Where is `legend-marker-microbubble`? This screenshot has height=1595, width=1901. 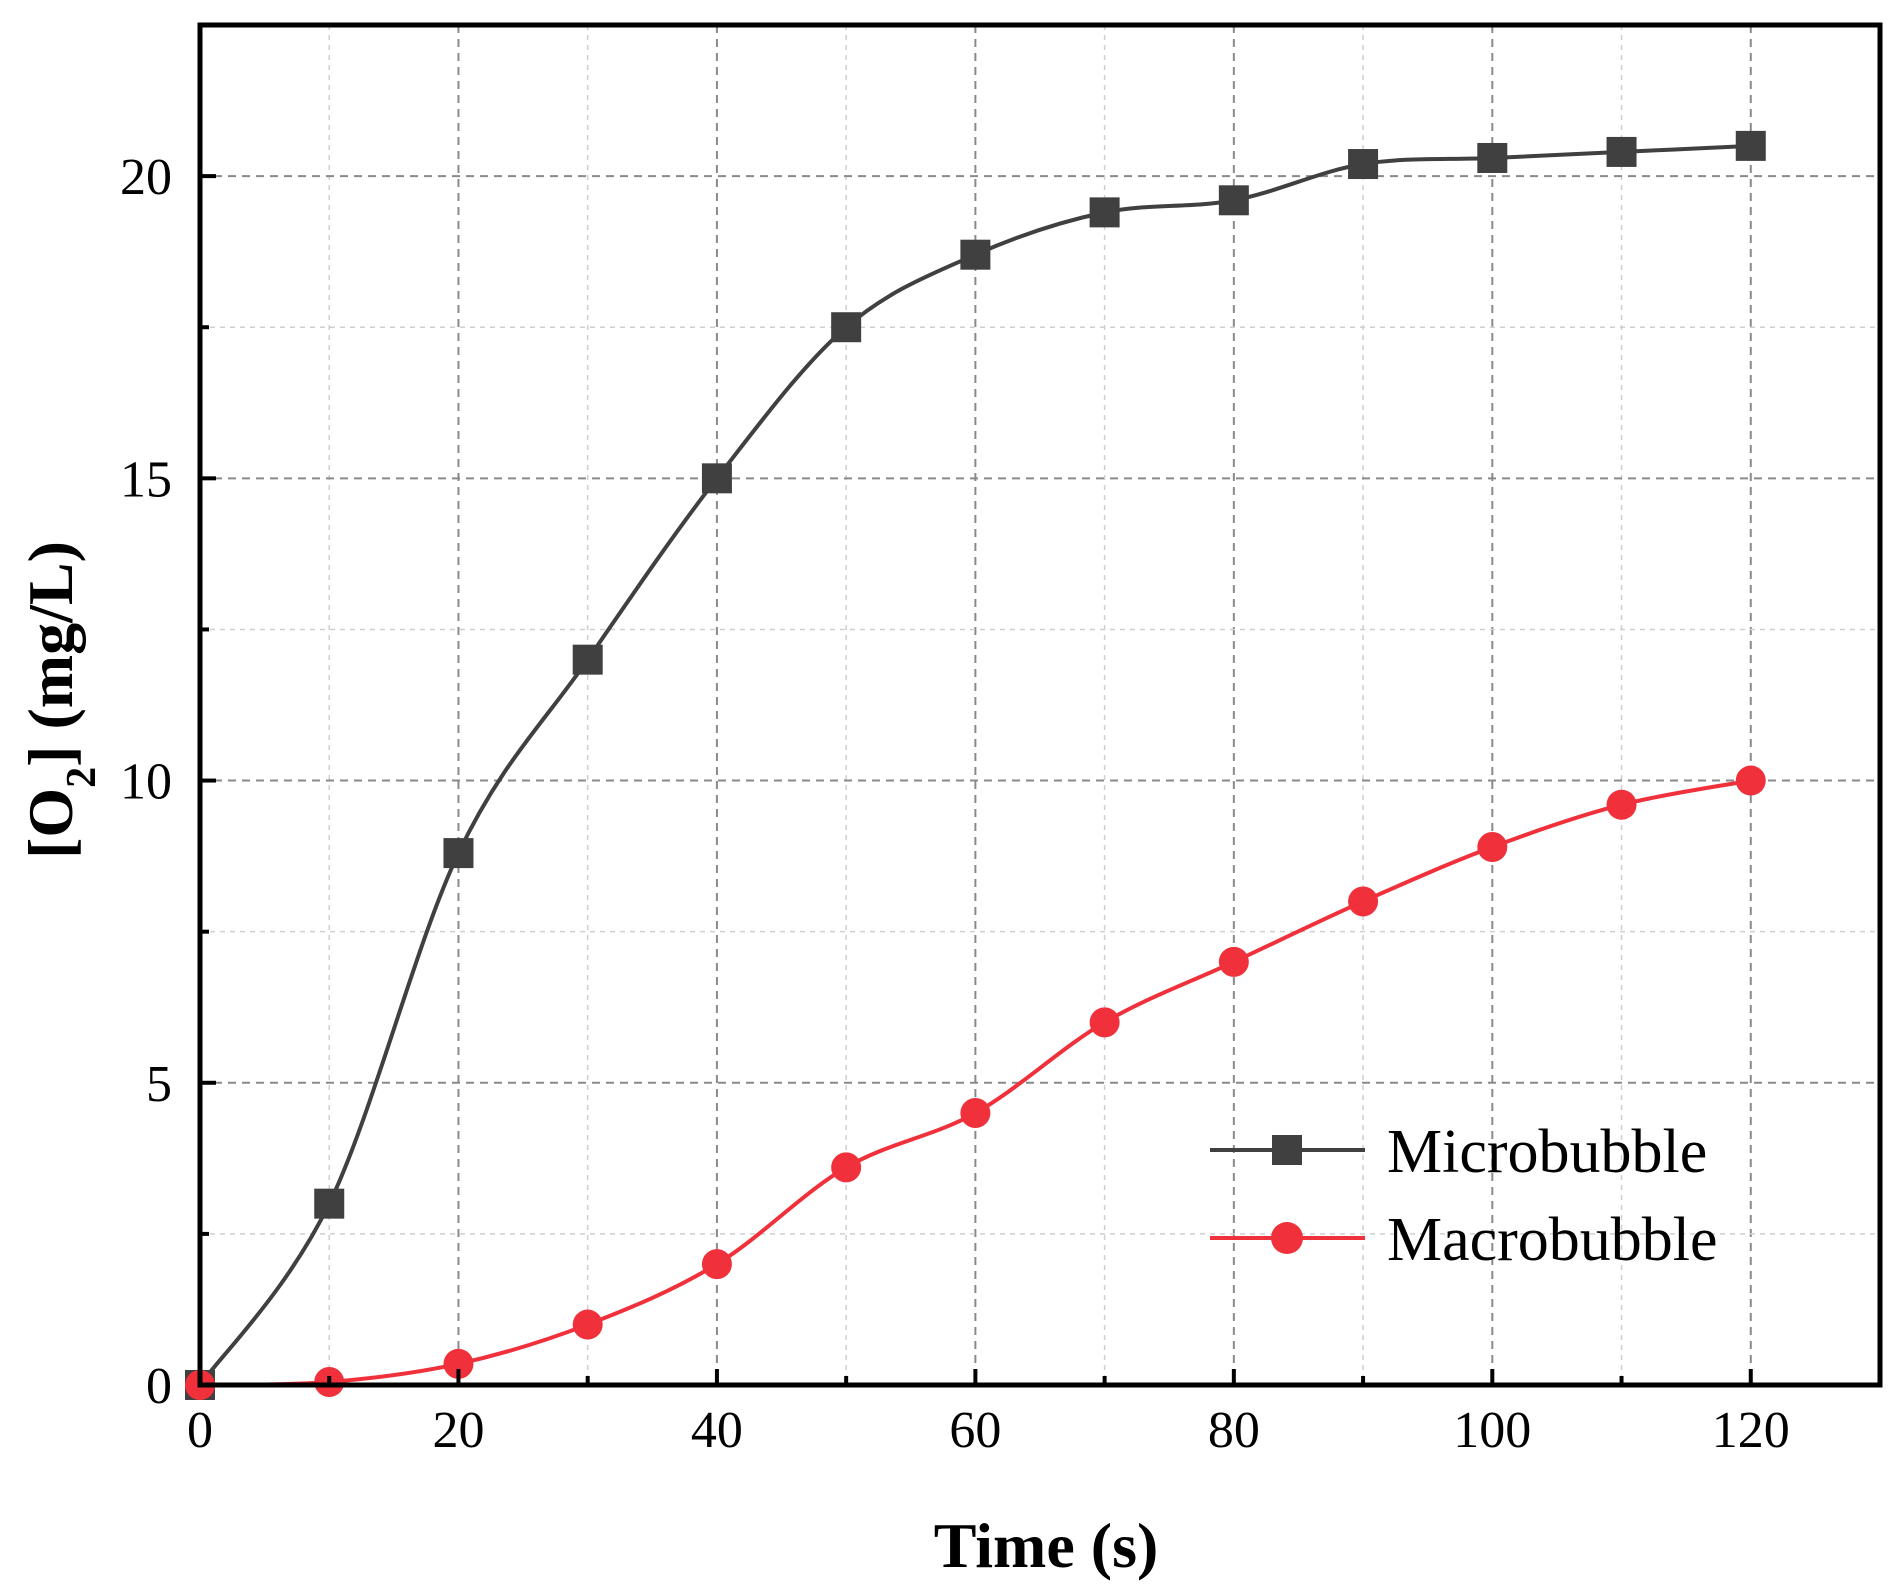
legend-marker-microbubble is located at coordinates (1287, 1150).